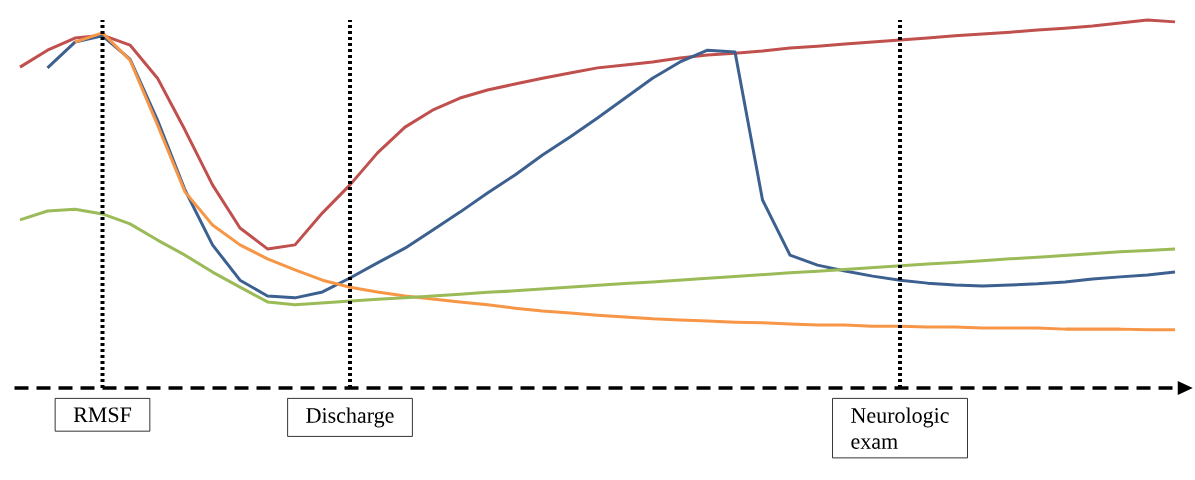 The image size is (1195, 480). Describe the element at coordinates (350, 417) in the screenshot. I see `x-tick-label: Discharge` at that location.